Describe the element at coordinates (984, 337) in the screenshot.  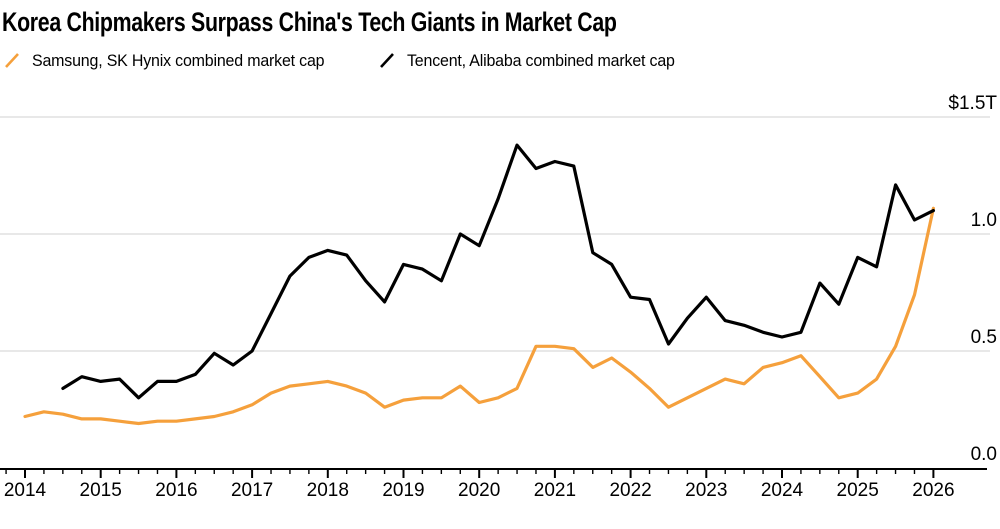
I see `y-tick-label-0.5: 0.5` at that location.